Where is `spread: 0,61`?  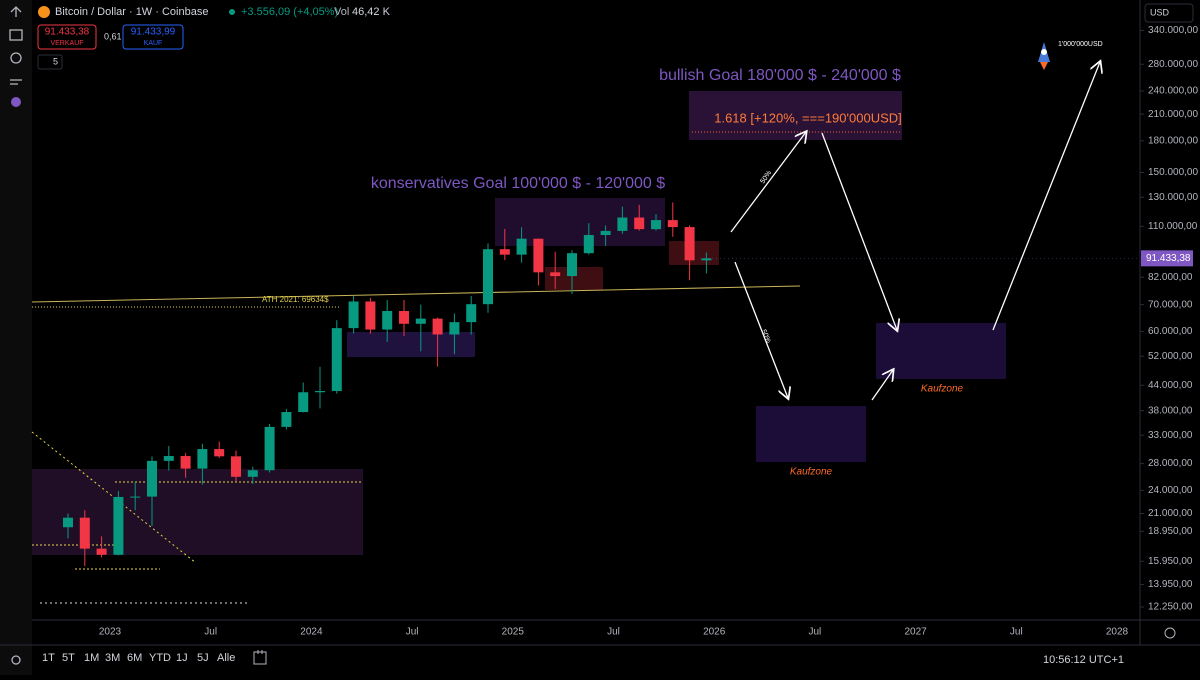
spread: 0,61 is located at coordinates (113, 36).